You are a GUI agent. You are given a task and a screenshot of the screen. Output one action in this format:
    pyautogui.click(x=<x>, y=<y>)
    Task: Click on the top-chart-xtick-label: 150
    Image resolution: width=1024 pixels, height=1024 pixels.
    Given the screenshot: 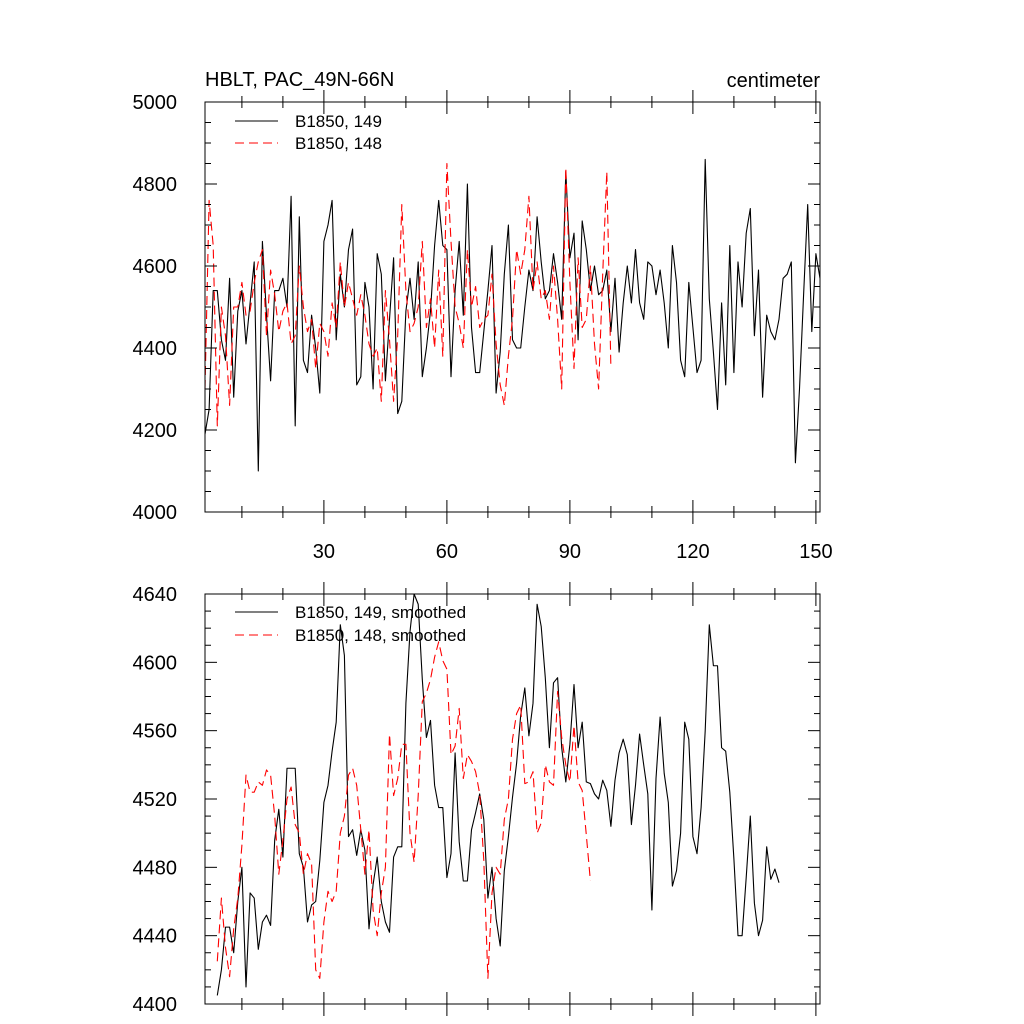 What is the action you would take?
    pyautogui.click(x=815, y=552)
    